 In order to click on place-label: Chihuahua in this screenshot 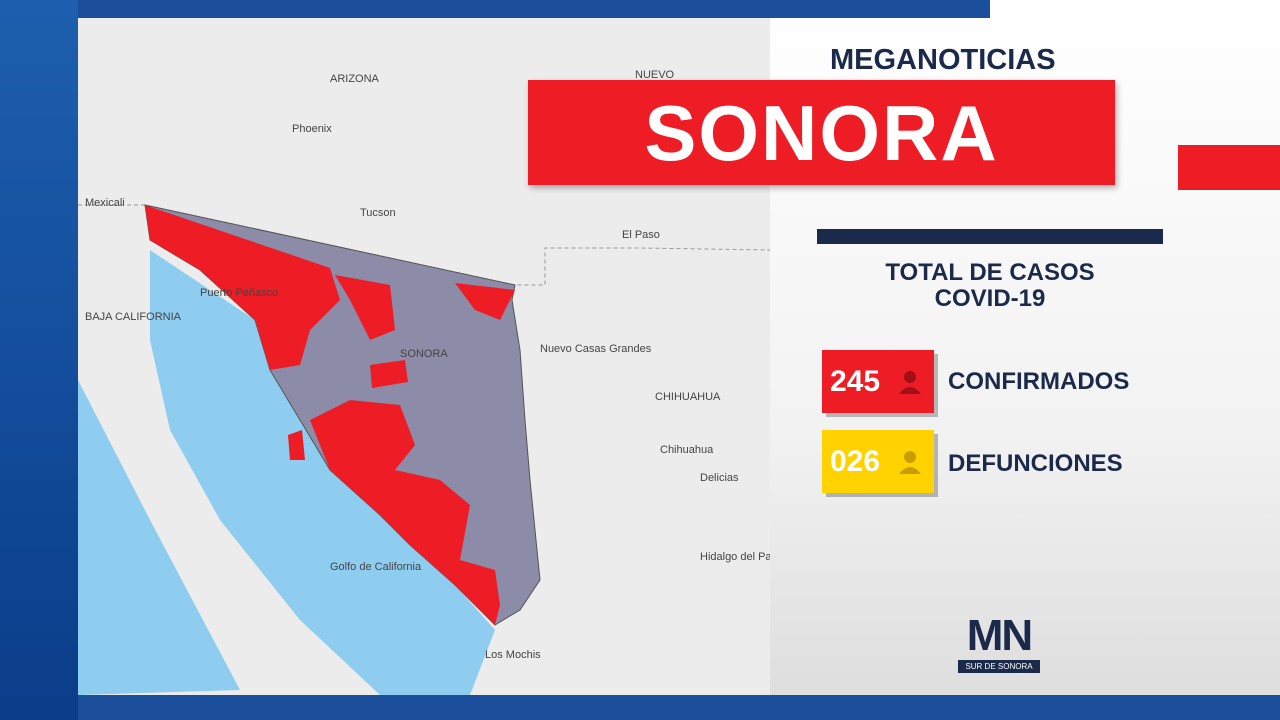, I will do `click(687, 450)`.